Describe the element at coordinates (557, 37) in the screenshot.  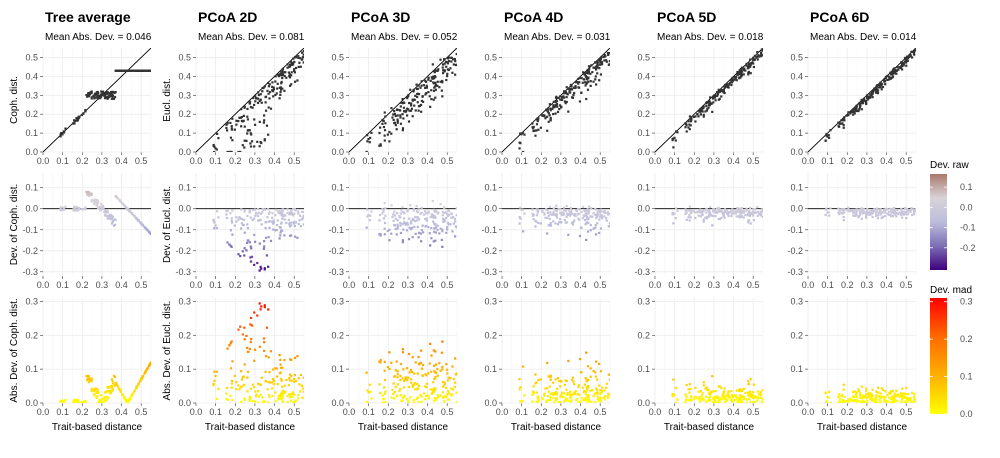
I see `panel-subtitle: Mean Abs. Dev. = 0.031` at that location.